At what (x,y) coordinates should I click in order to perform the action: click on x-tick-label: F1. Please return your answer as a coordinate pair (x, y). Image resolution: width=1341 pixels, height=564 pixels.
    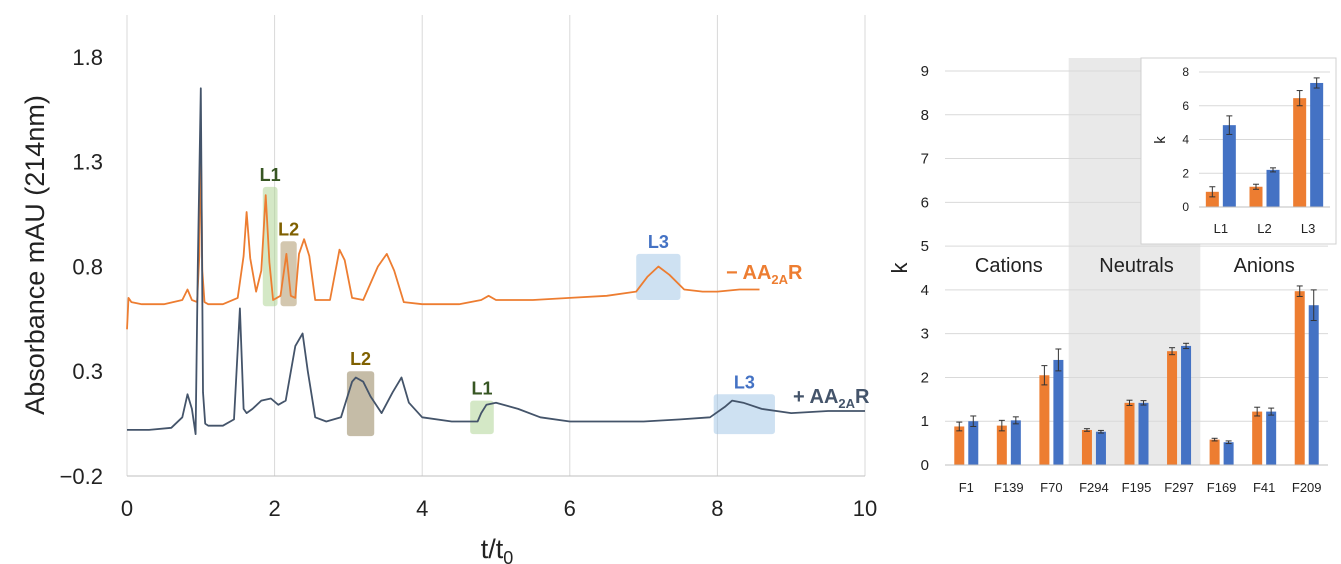
    Looking at the image, I should click on (966, 487).